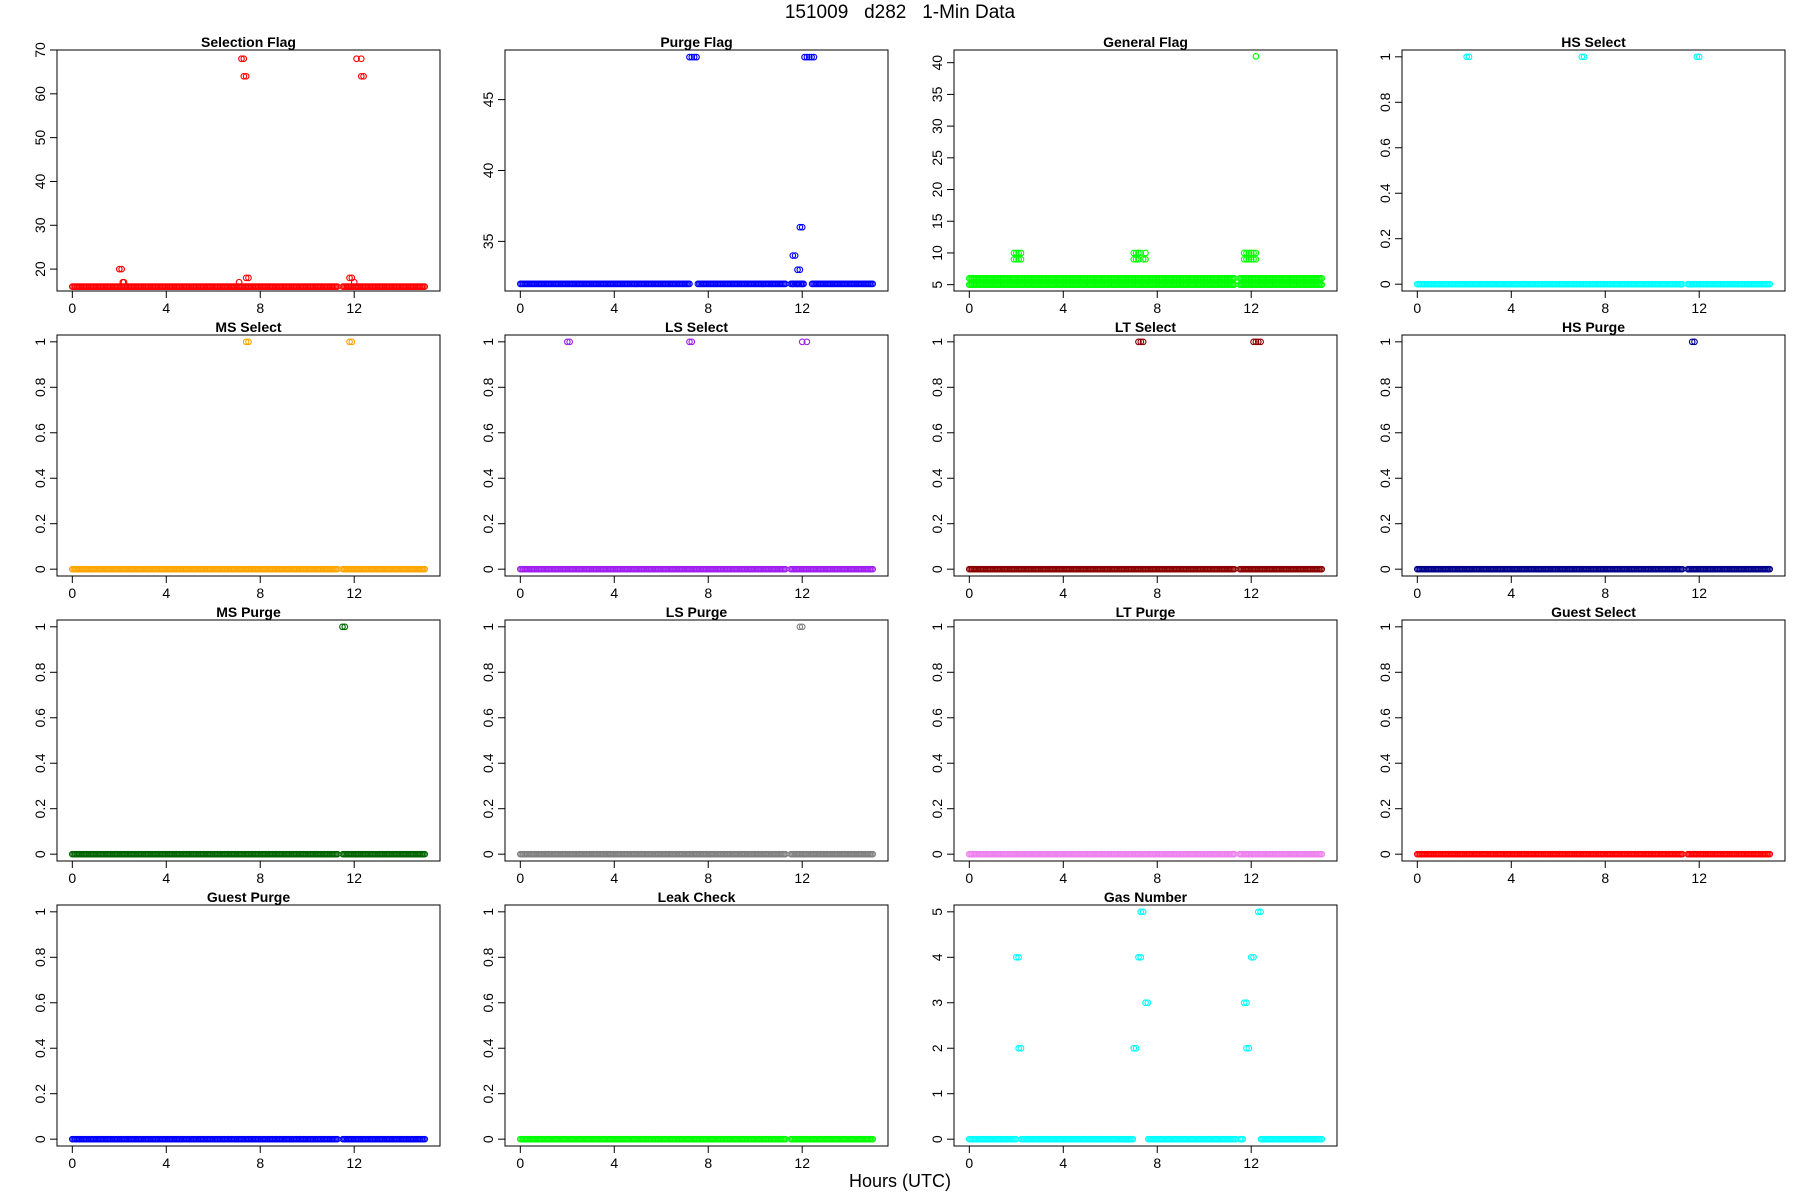 The height and width of the screenshot is (1200, 1800). Describe the element at coordinates (937, 221) in the screenshot. I see `y-tick-label: 15` at that location.